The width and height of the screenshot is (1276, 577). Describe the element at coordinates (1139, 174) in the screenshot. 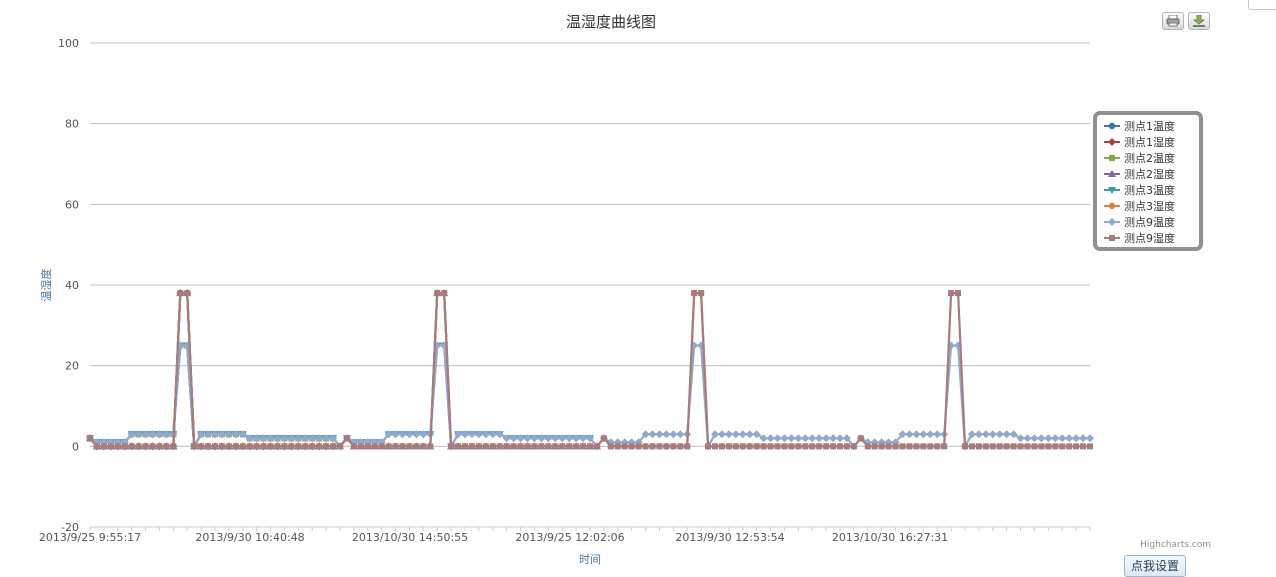

I see `legend-item: 测点2湿度` at that location.